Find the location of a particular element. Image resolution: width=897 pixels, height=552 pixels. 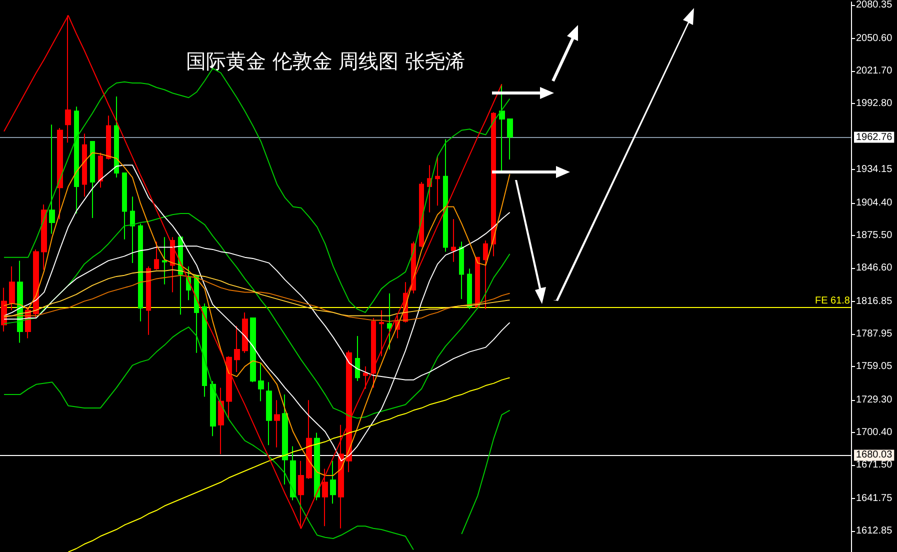

ref-line-label: 1680.03 is located at coordinates (874, 455).